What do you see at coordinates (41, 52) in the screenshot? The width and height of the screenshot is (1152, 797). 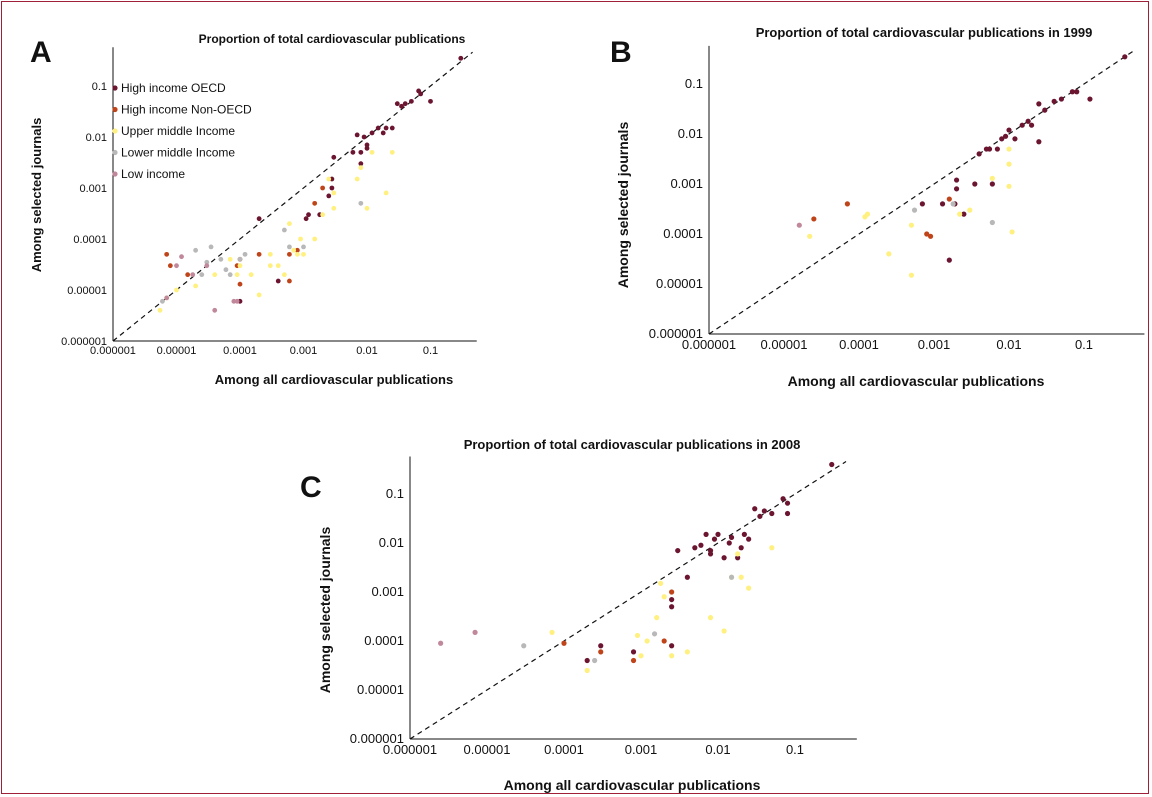 I see `panel-letter-a: A` at bounding box center [41, 52].